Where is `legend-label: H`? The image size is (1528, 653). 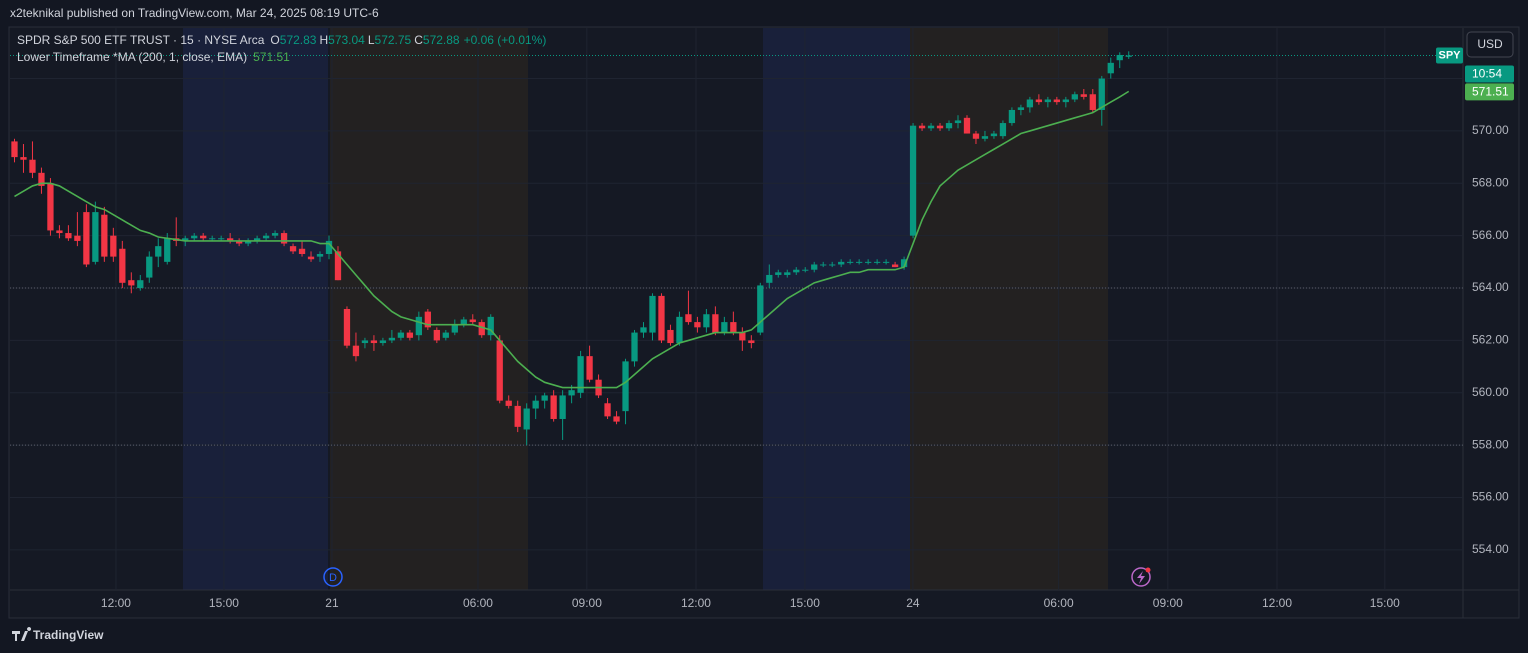
legend-label: H is located at coordinates (323, 40).